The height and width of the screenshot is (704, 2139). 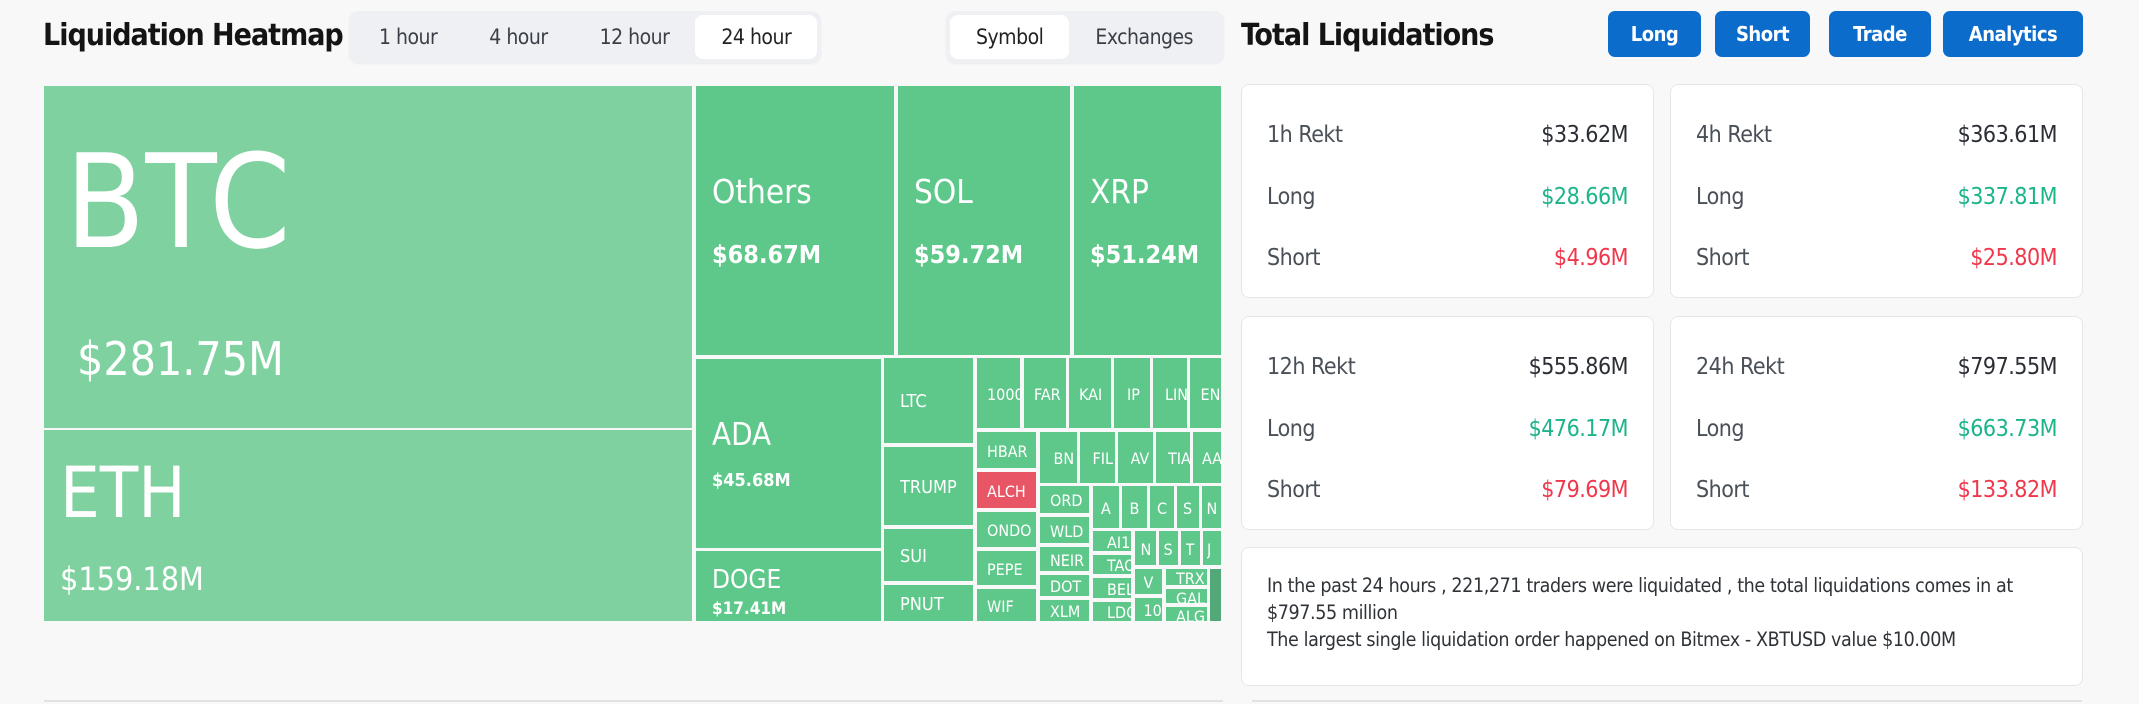 I want to click on cell-symbol: KAI, so click(x=1091, y=394).